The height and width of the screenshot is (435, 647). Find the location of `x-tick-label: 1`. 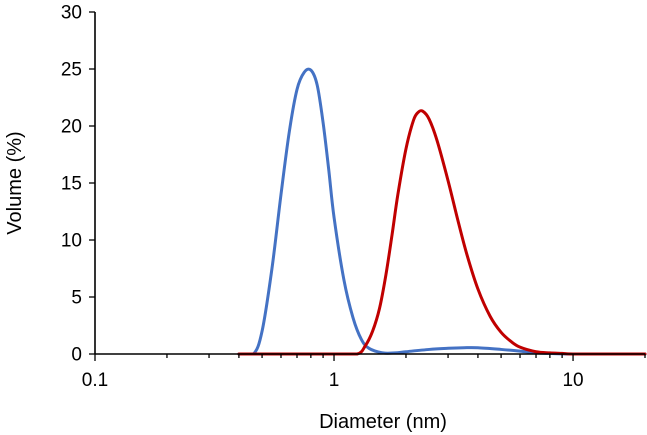

x-tick-label: 1 is located at coordinates (334, 380).